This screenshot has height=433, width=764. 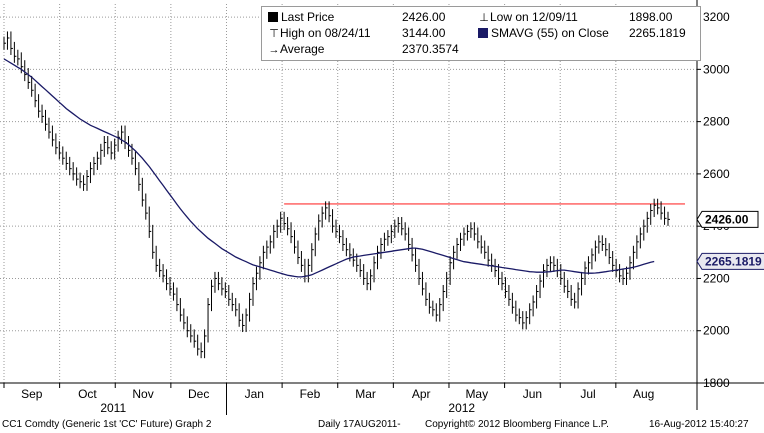 What do you see at coordinates (274, 34) in the screenshot?
I see `high-marker-icon: ⊤` at bounding box center [274, 34].